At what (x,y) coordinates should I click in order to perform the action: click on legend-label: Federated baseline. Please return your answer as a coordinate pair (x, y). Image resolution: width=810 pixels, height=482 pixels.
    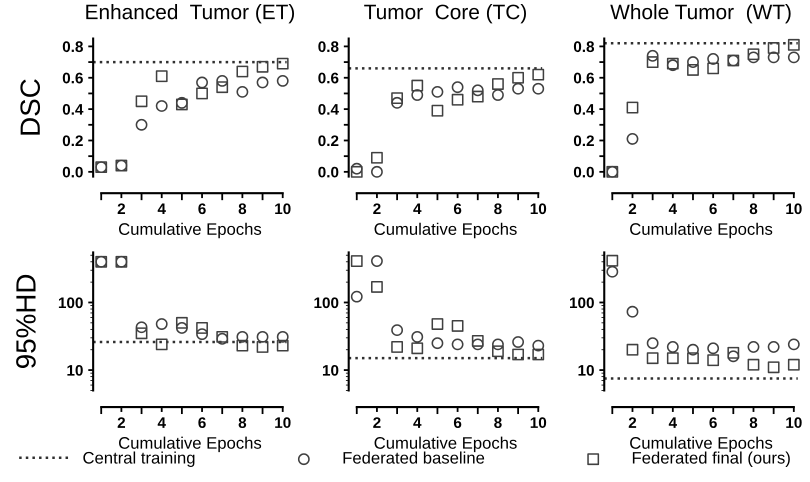
    Looking at the image, I should click on (414, 457).